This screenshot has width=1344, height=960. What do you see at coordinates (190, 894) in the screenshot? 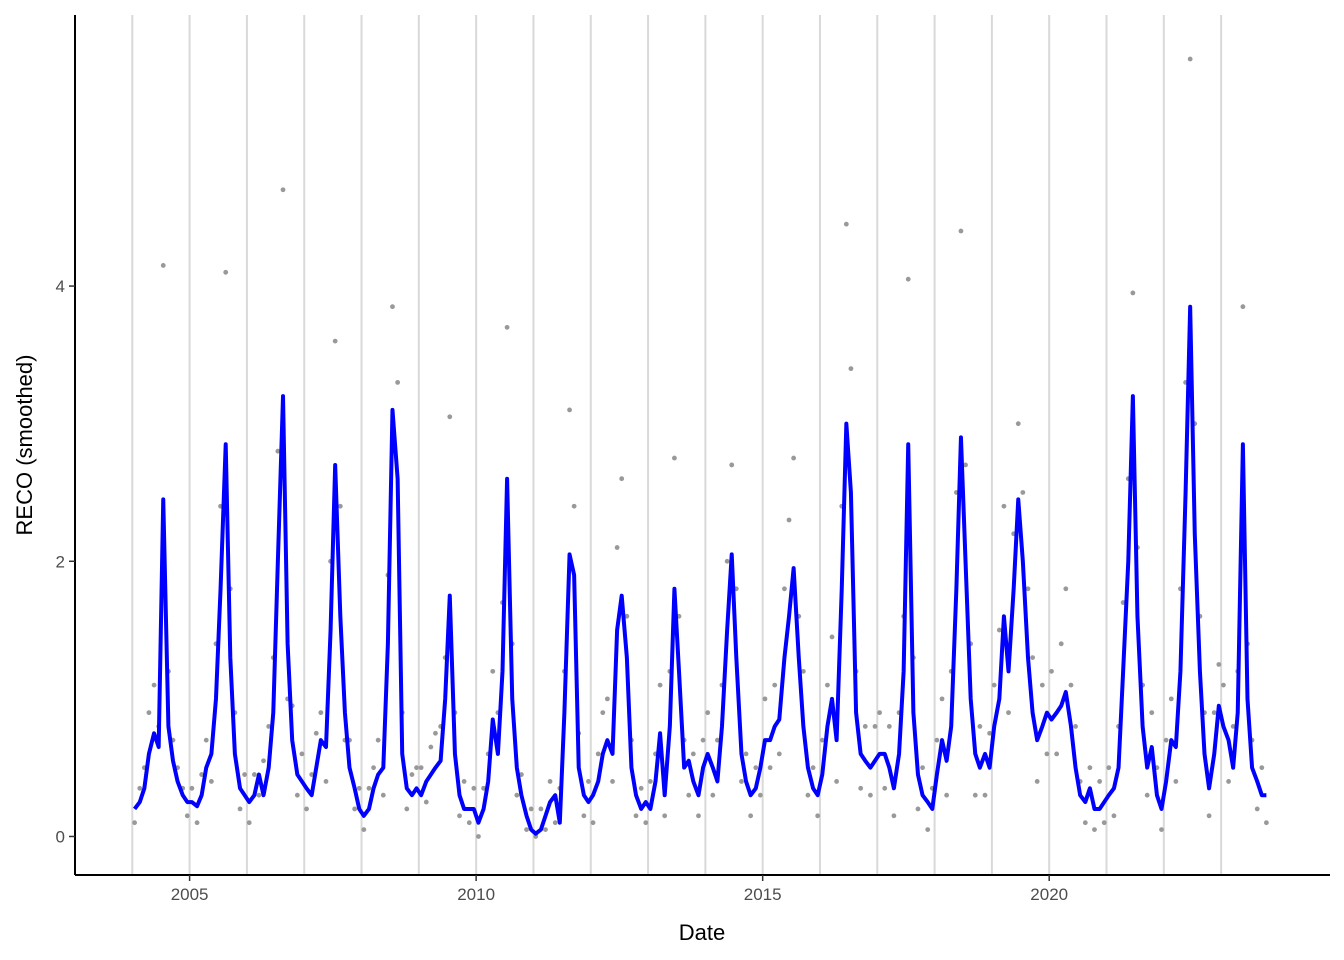
I see `x-tick-label: 2005` at bounding box center [190, 894].